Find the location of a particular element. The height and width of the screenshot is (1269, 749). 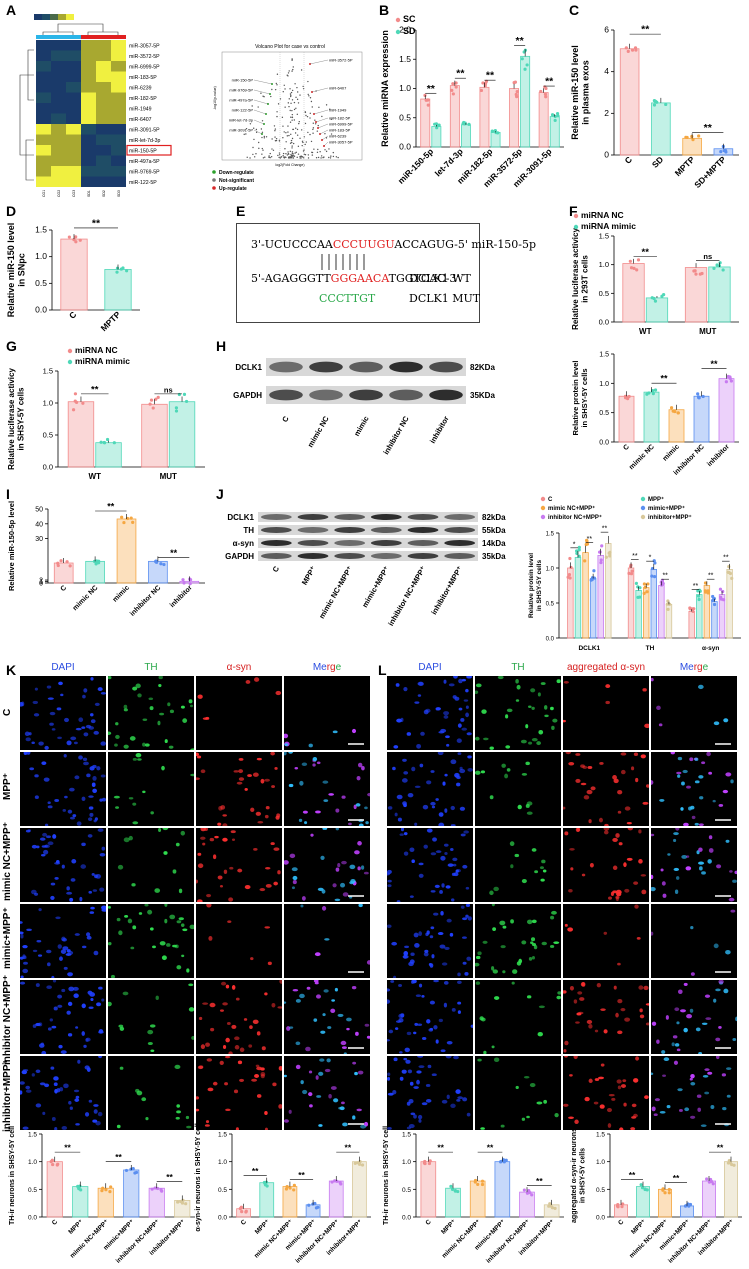

y-axis-label: in SHSY-5Y cells is located at coordinates (583, 1175).